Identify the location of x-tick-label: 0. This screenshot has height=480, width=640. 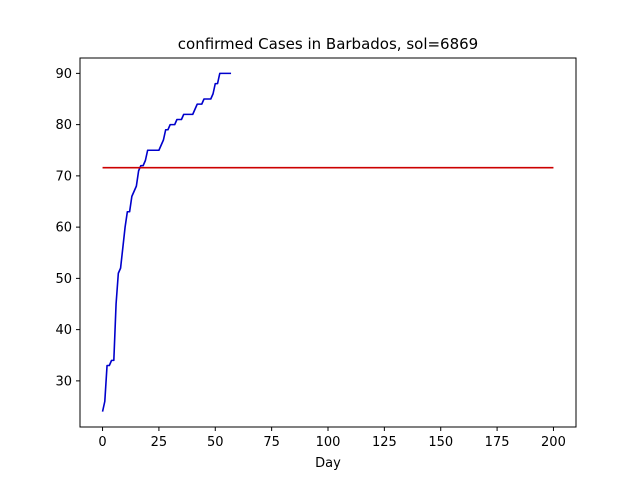
(102, 442).